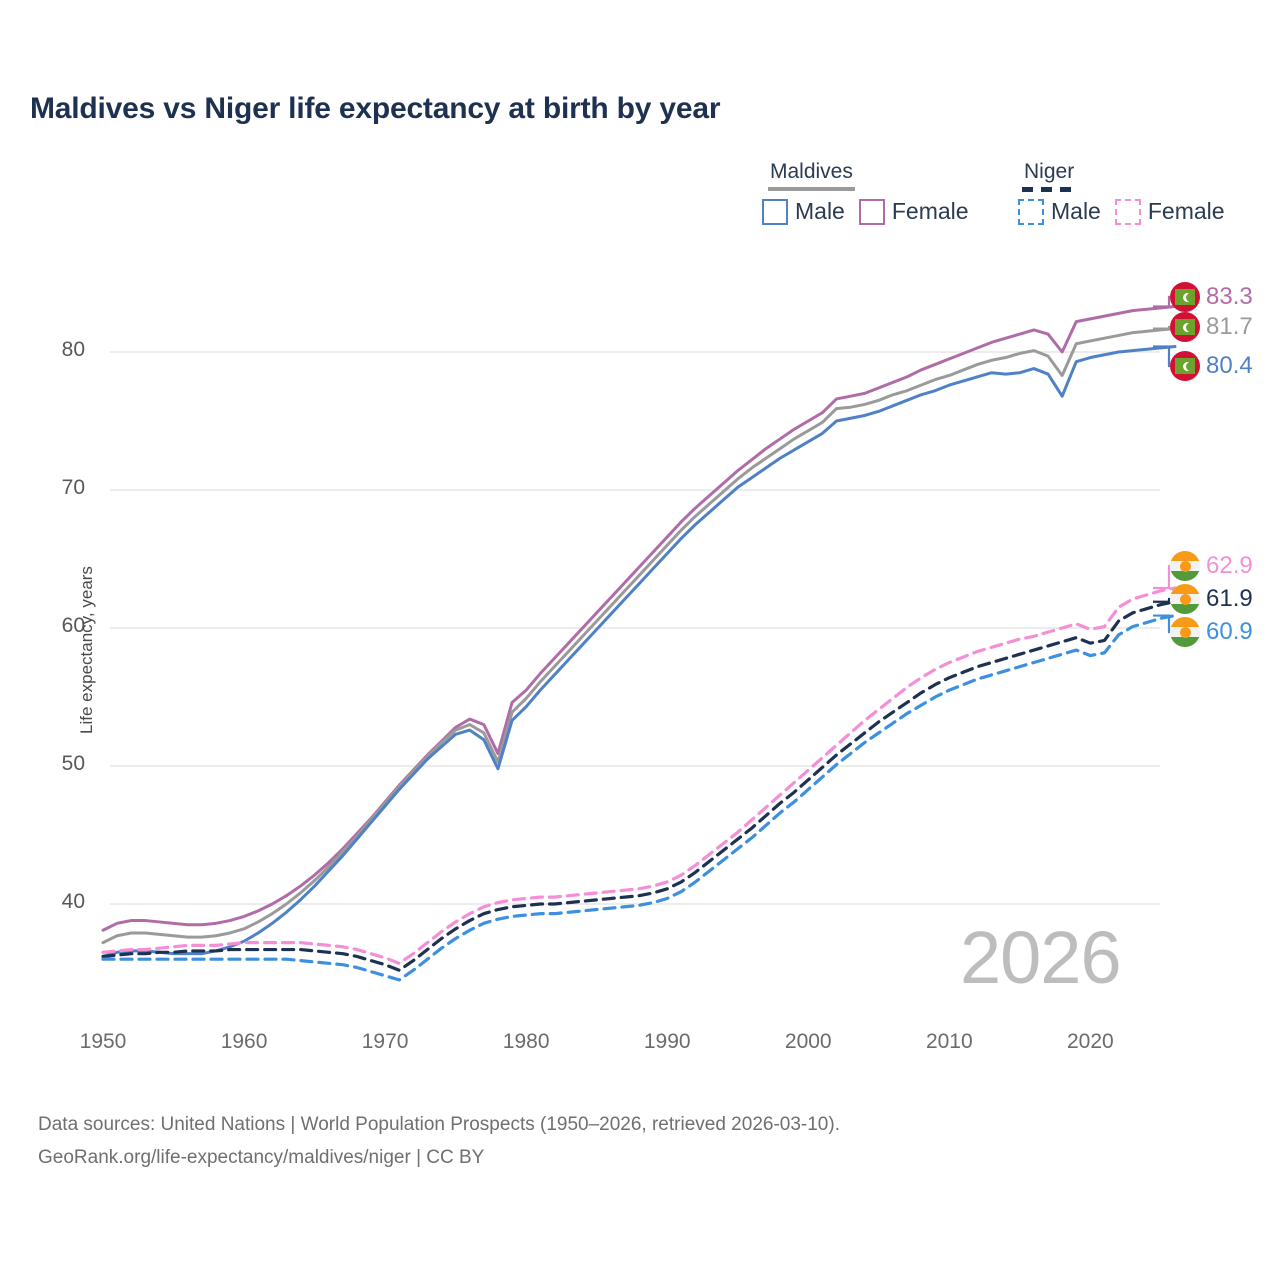 Image resolution: width=1280 pixels, height=1280 pixels. Describe the element at coordinates (1229, 565) in the screenshot. I see `end-label-value: 62.9` at that location.